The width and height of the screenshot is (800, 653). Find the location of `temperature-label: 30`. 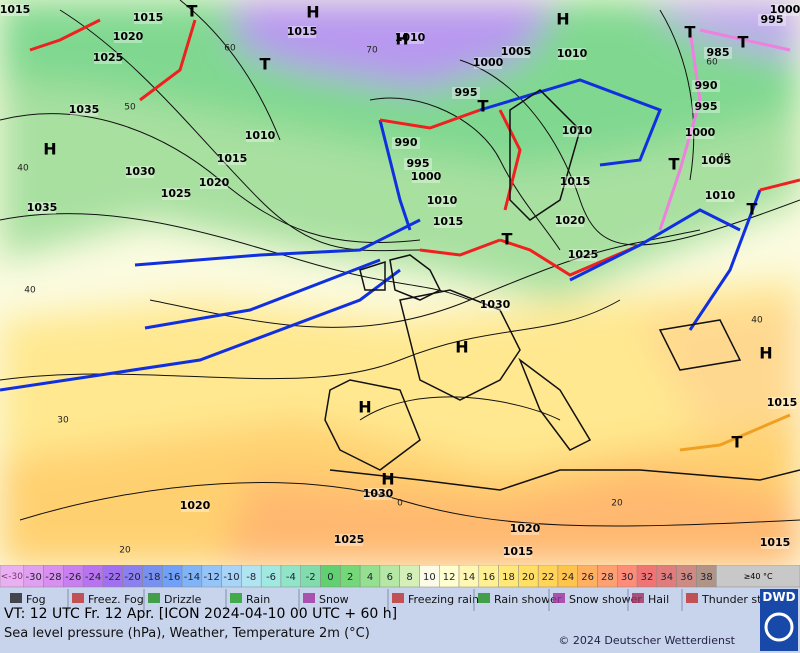

temperature-label: 30 is located at coordinates (63, 421).